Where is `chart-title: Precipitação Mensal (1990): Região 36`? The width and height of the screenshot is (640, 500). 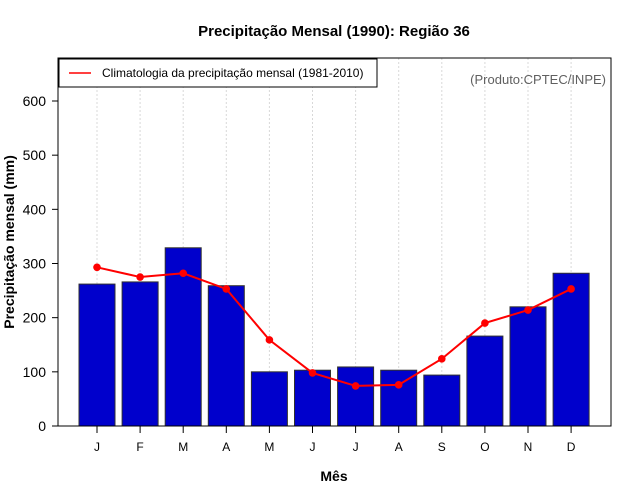 chart-title: Precipitação Mensal (1990): Região 36 is located at coordinates (334, 31).